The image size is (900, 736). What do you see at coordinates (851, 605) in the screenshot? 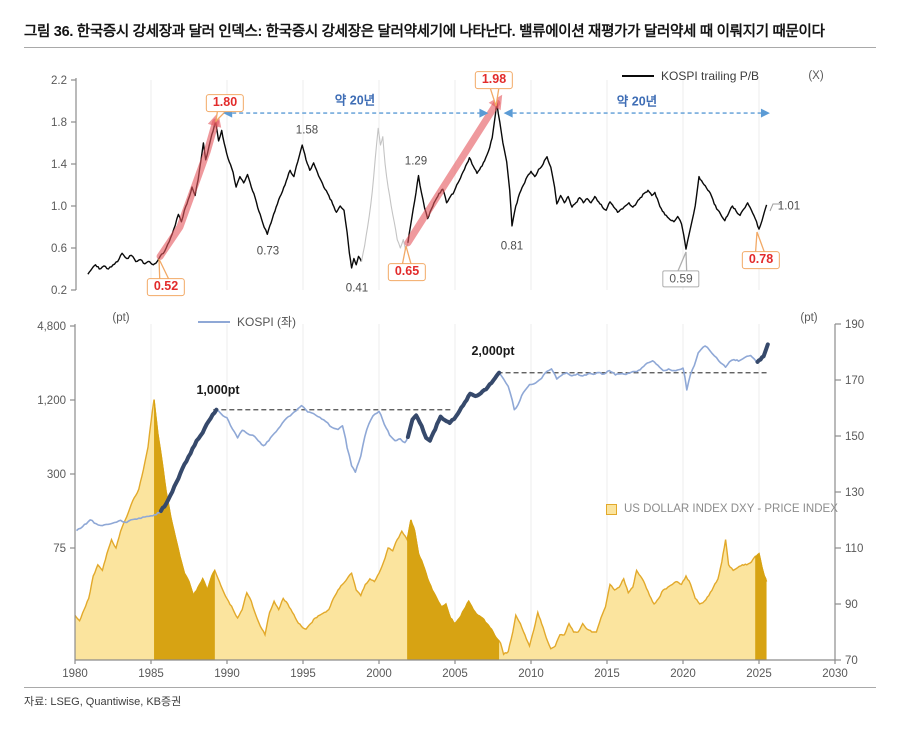
I see `right-axis-tick-label: 90` at bounding box center [851, 605].